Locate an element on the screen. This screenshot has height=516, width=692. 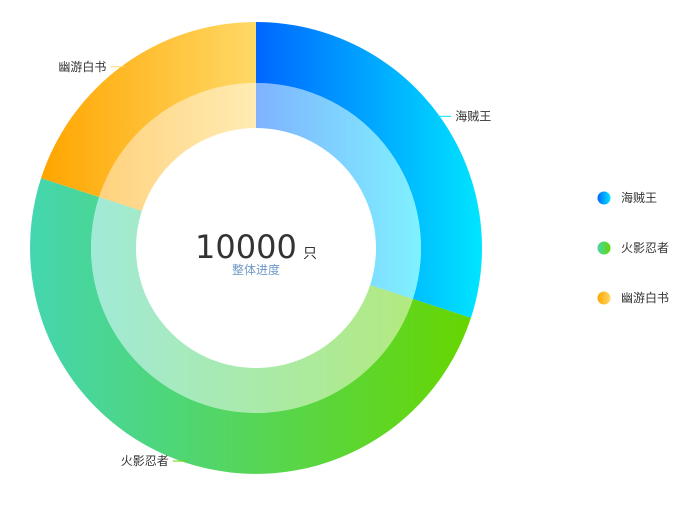
center-caption: 整体进度 is located at coordinates (256, 269).